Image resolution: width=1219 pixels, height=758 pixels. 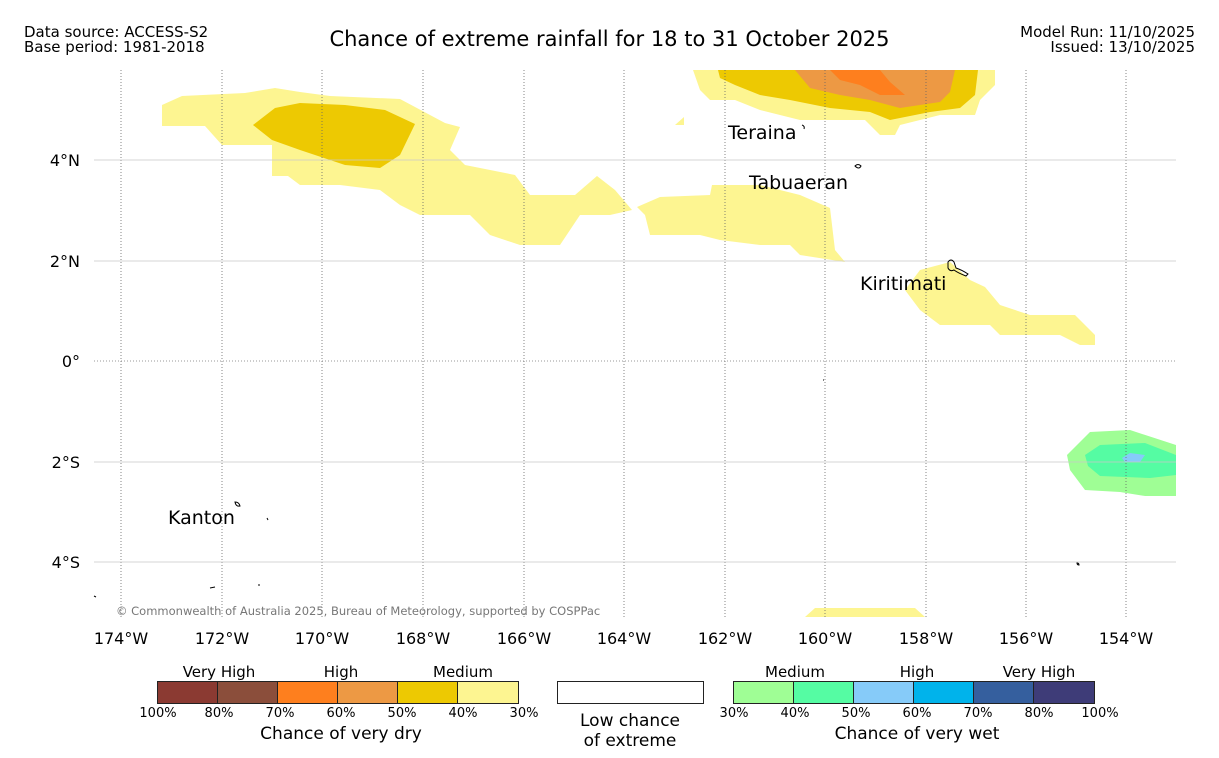 What do you see at coordinates (1000, 303) in the screenshot?
I see `dry-region-30-40-east` at bounding box center [1000, 303].